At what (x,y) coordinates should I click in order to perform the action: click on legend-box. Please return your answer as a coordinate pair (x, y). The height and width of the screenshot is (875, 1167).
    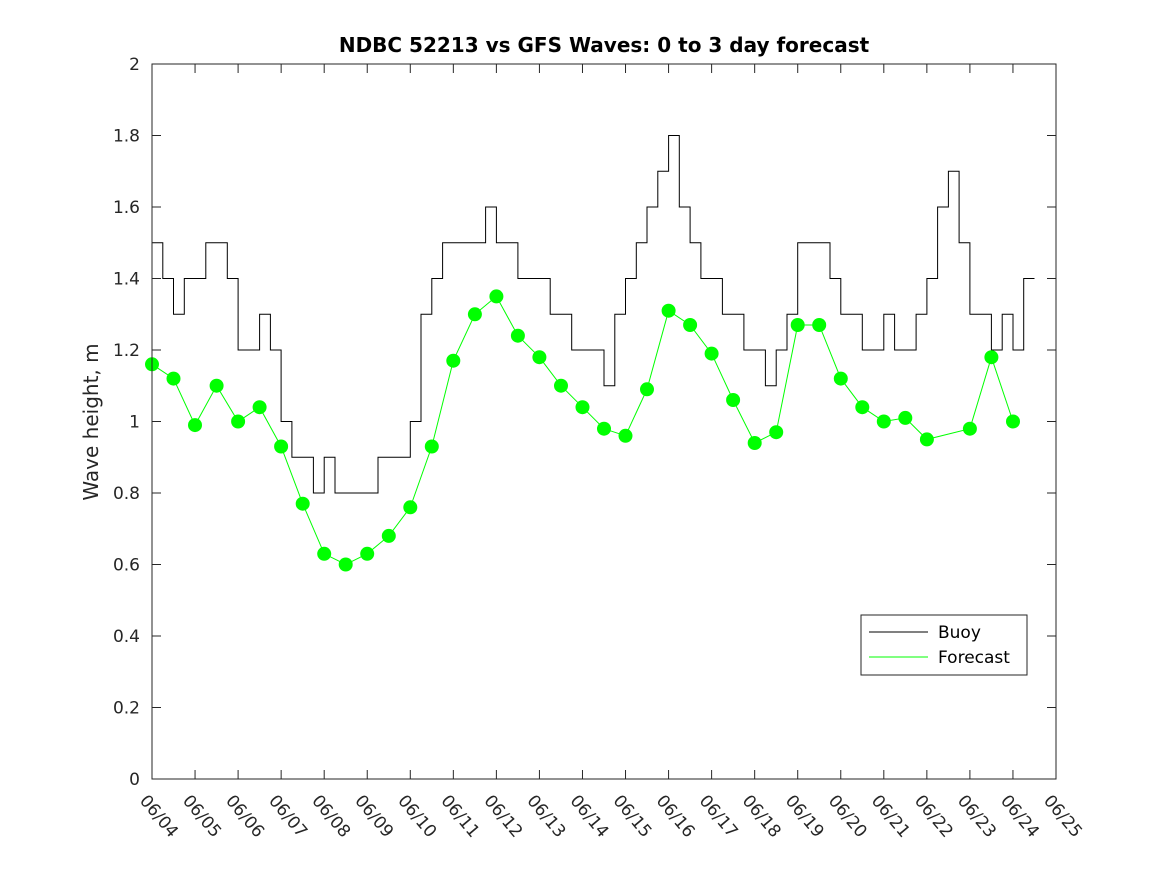
    Looking at the image, I should click on (944, 645).